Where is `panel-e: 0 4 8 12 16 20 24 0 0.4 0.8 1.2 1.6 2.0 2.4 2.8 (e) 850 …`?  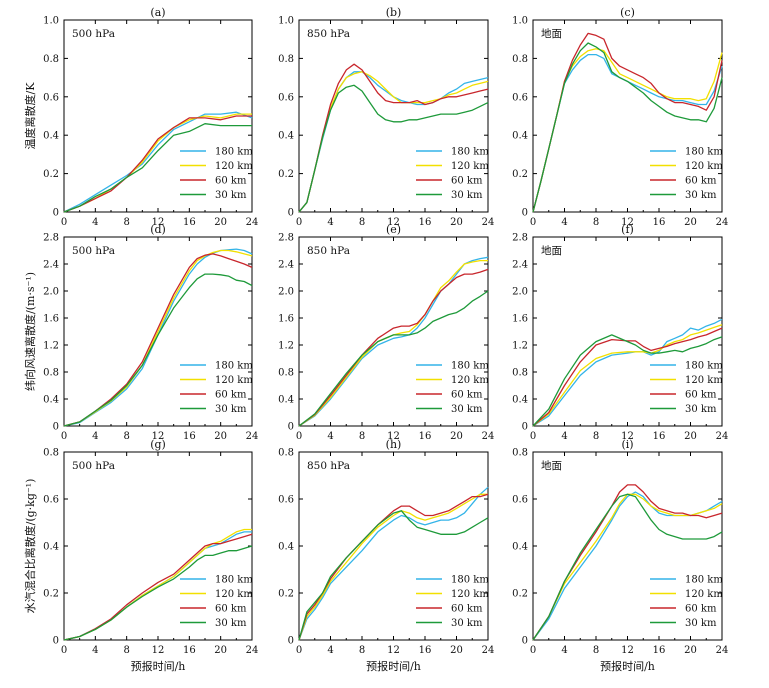
panel-e: 0 4 8 12 16 20 24 0 0.4 0.8 1.2 1.6 2.0 2.4 2.8 (e) 850 … is located at coordinates (386, 332).